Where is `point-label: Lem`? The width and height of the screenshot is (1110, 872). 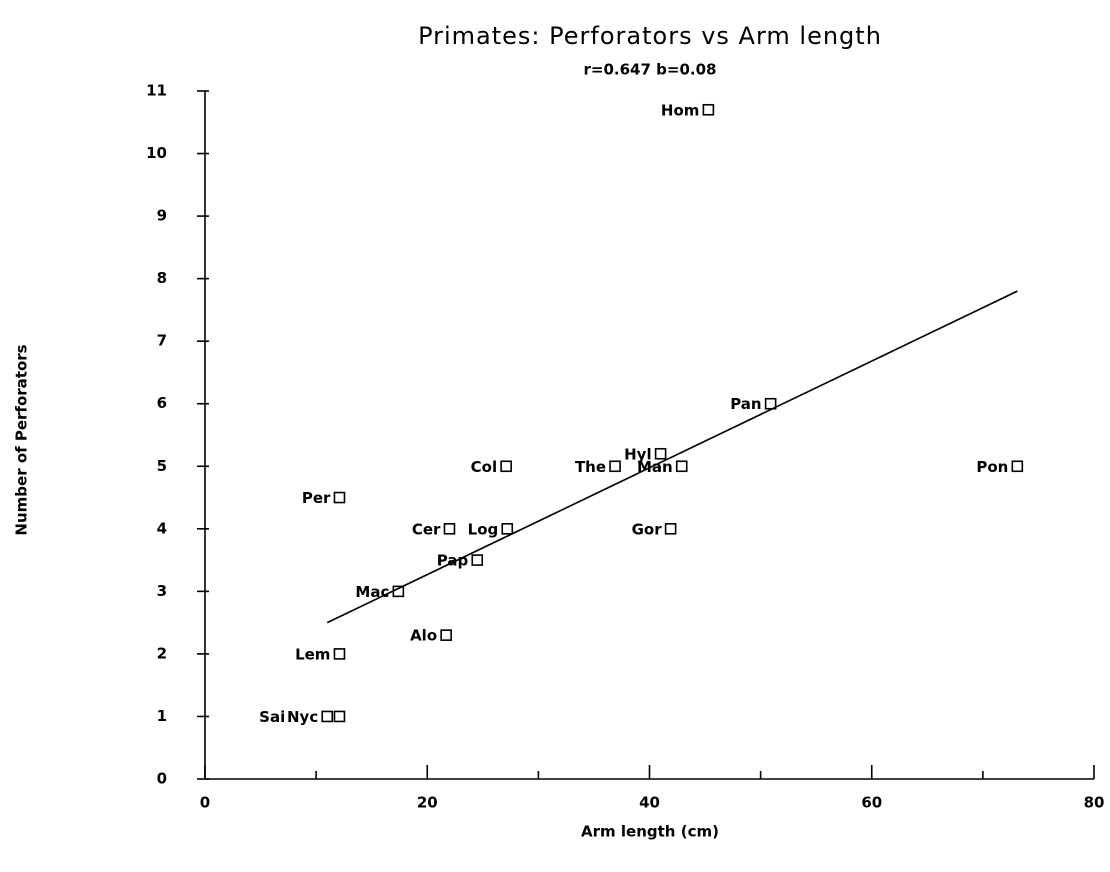
point-label: Lem is located at coordinates (312, 654).